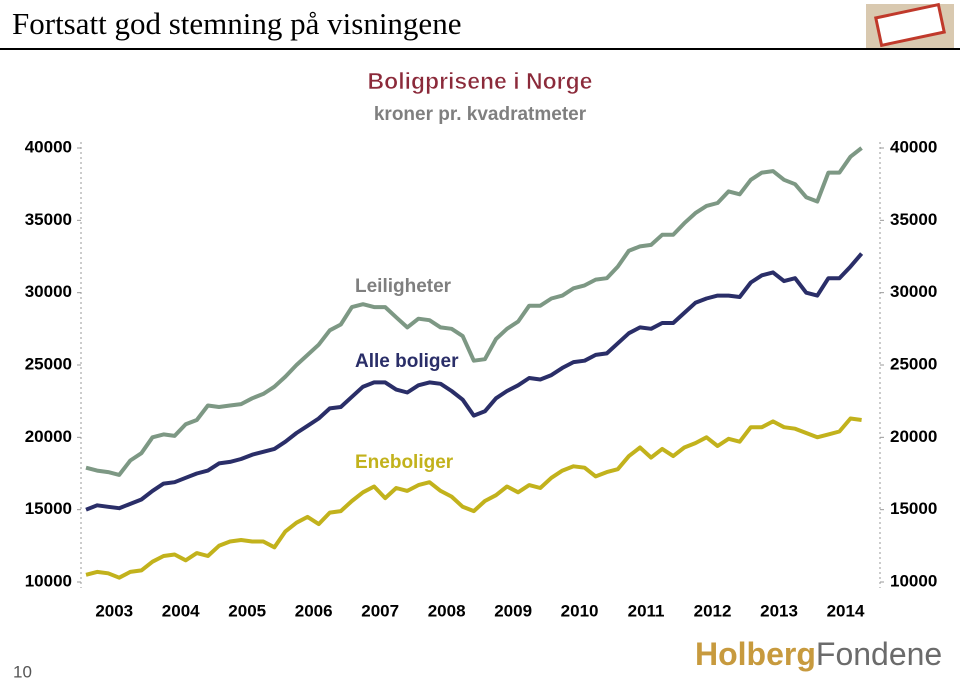 The width and height of the screenshot is (960, 682). Describe the element at coordinates (755, 654) in the screenshot. I see `logo-part: Holberg` at that location.